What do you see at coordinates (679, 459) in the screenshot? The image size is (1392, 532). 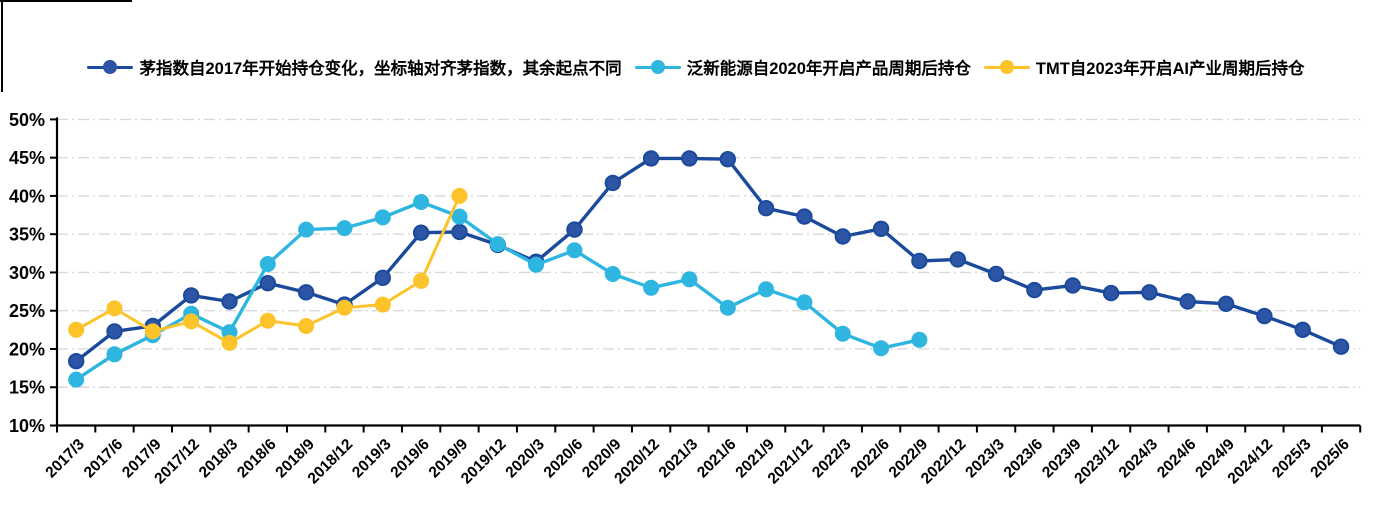 I see `x-tick-label: 2021/3` at bounding box center [679, 459].